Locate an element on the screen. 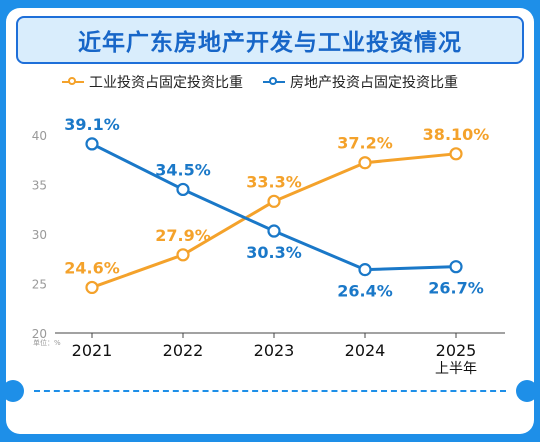  ticket-notch-left is located at coordinates (13, 391).